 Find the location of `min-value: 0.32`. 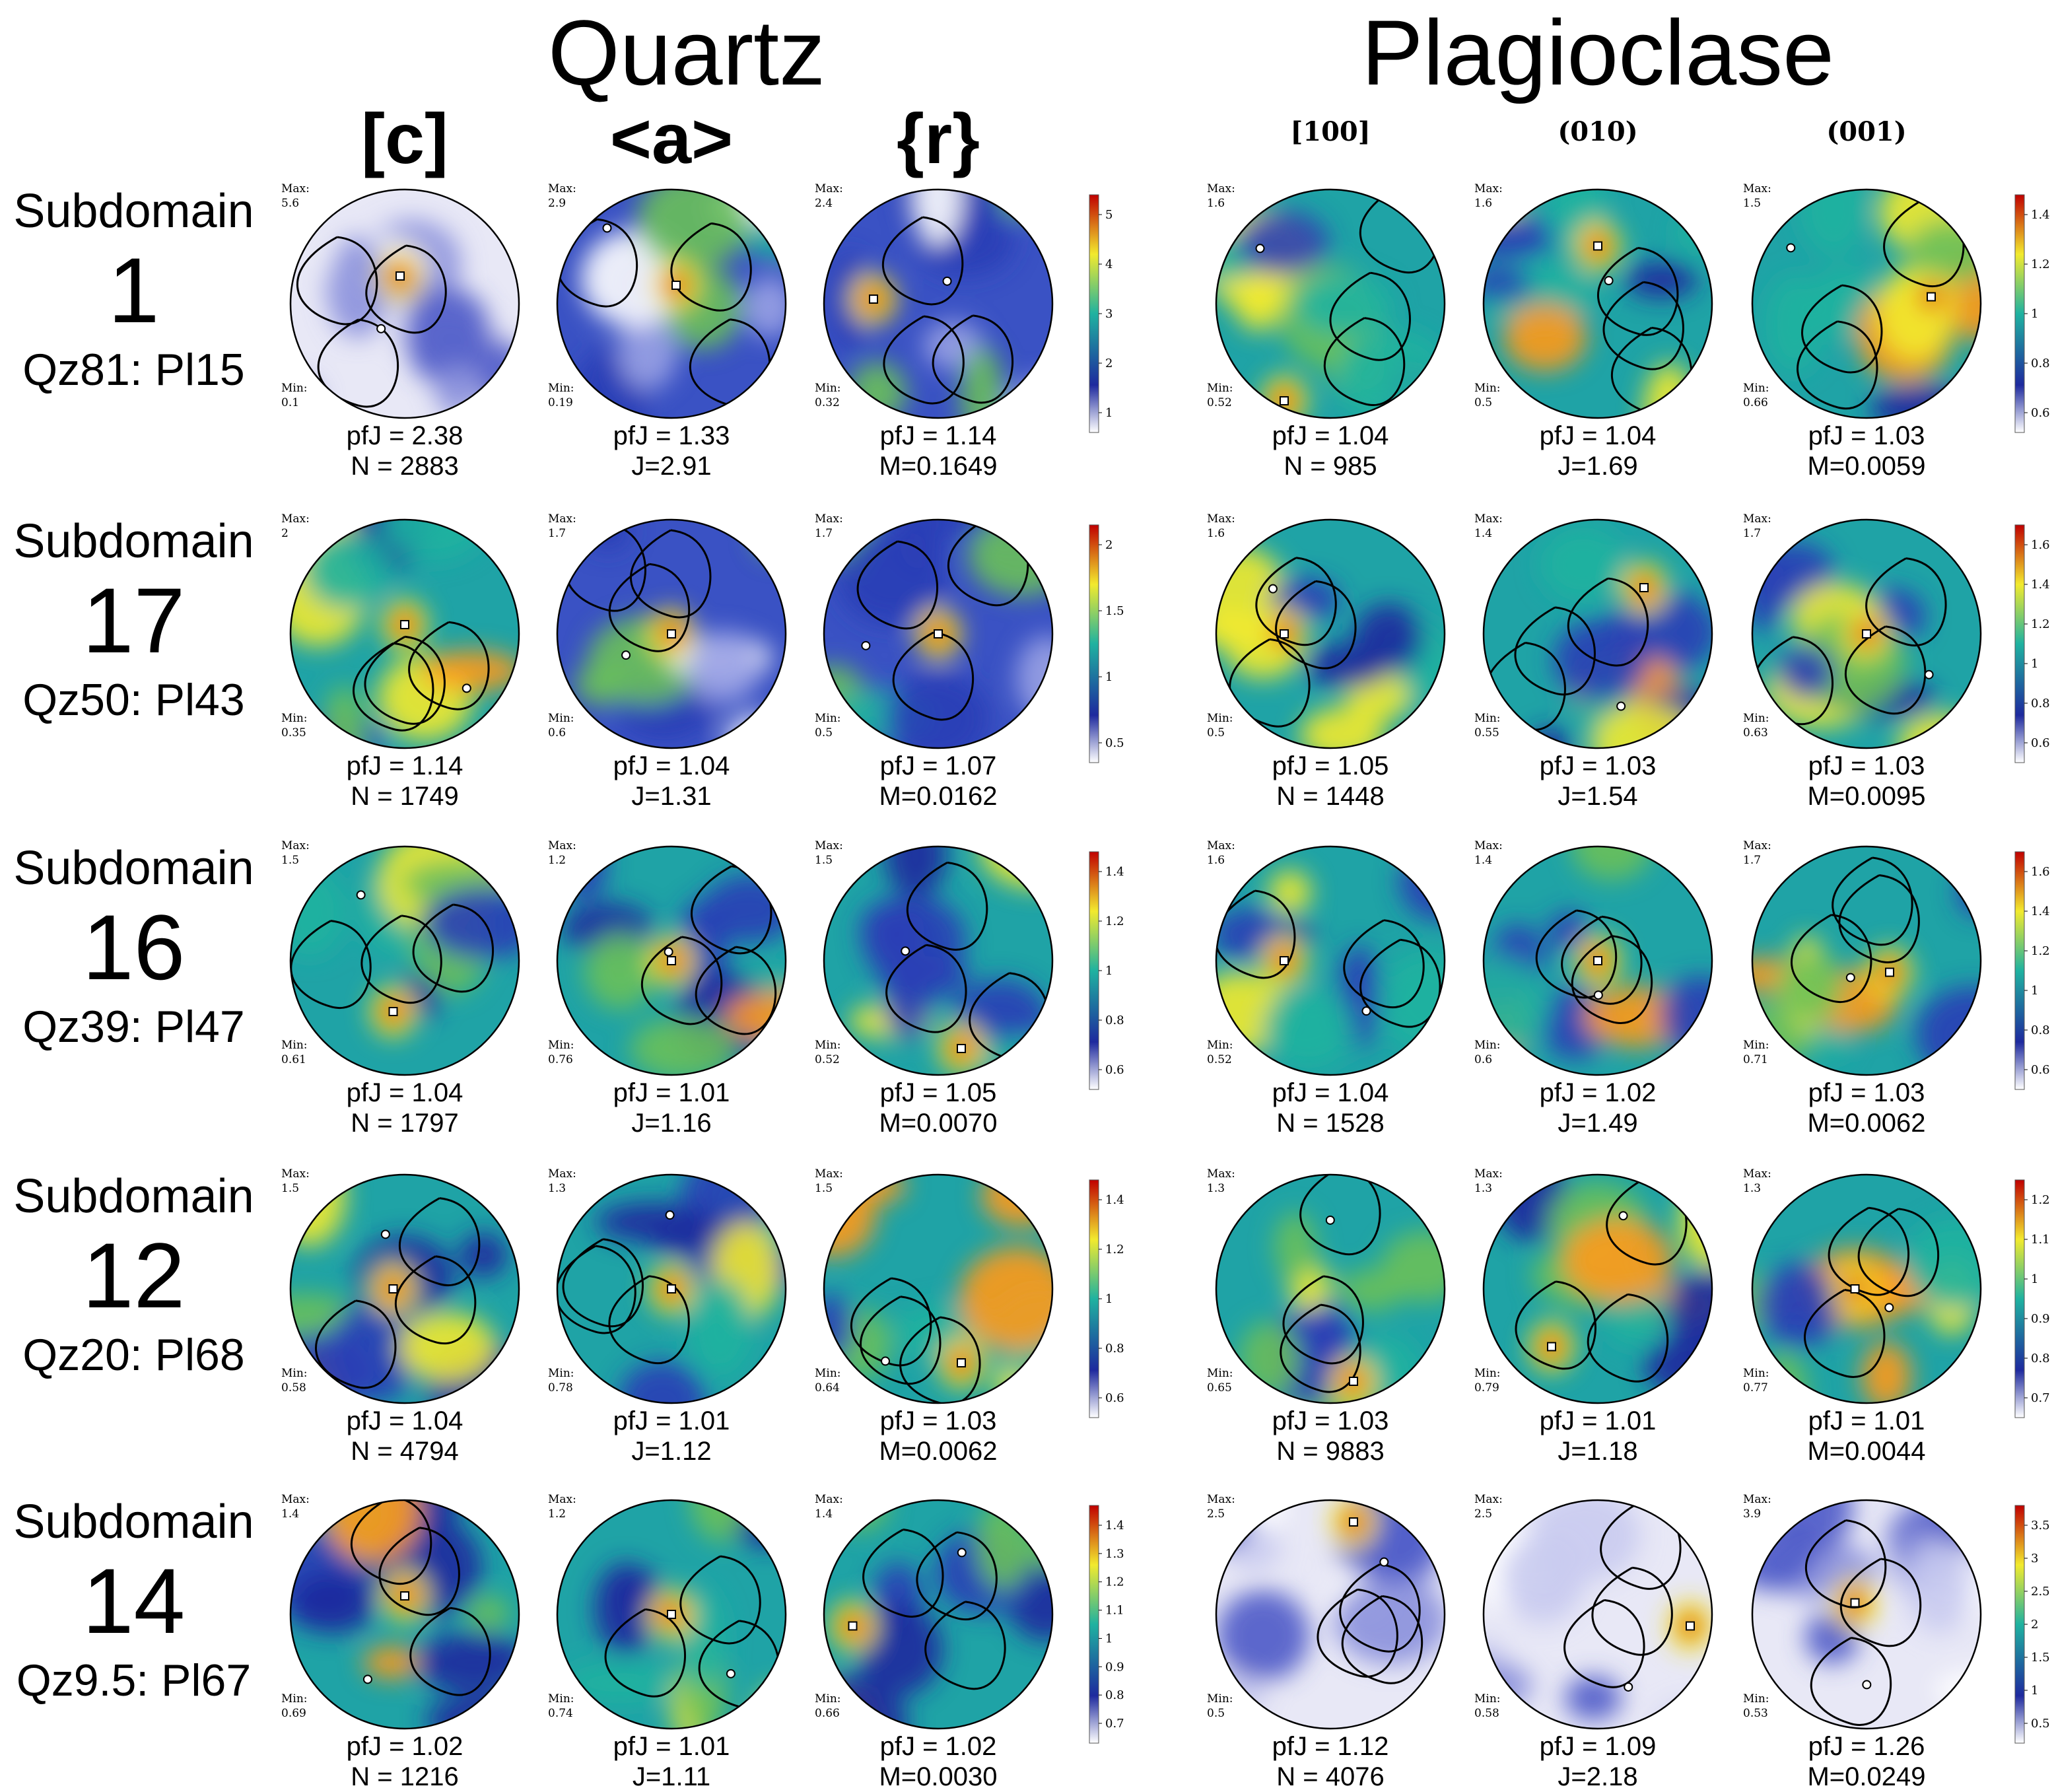

min-value: 0.32 is located at coordinates (827, 402).